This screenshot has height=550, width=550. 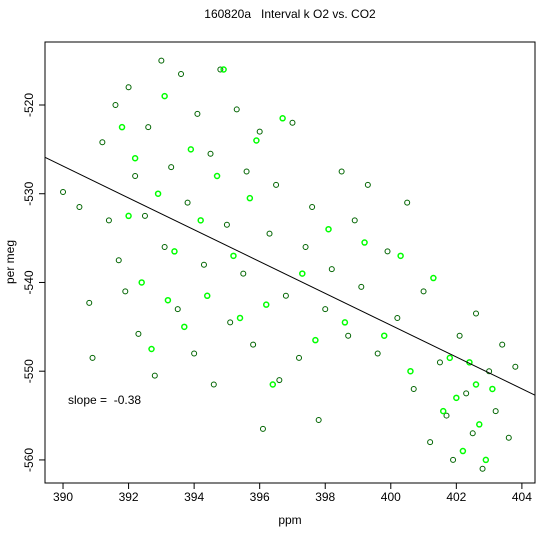 What do you see at coordinates (325, 497) in the screenshot?
I see `x-tick-label: 398` at bounding box center [325, 497].